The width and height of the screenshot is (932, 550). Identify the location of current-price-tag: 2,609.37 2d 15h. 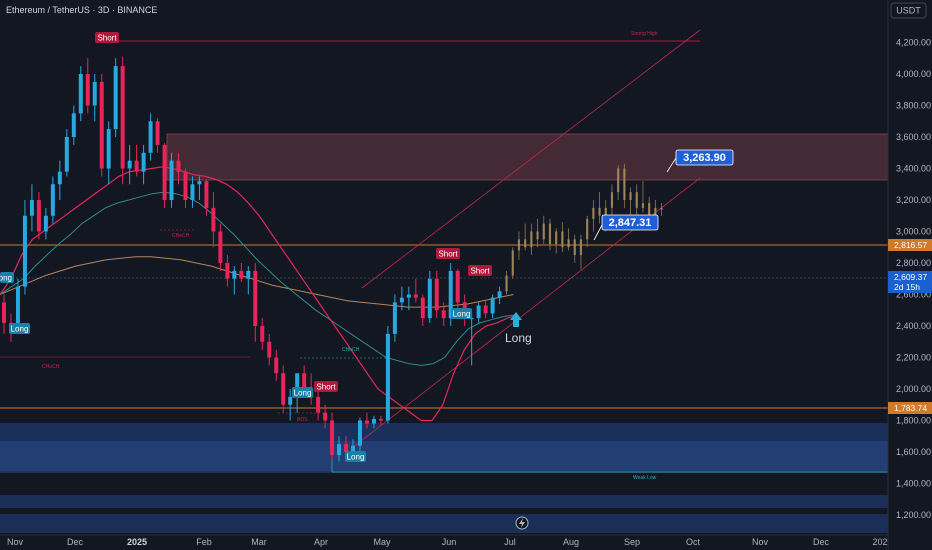
(910, 282).